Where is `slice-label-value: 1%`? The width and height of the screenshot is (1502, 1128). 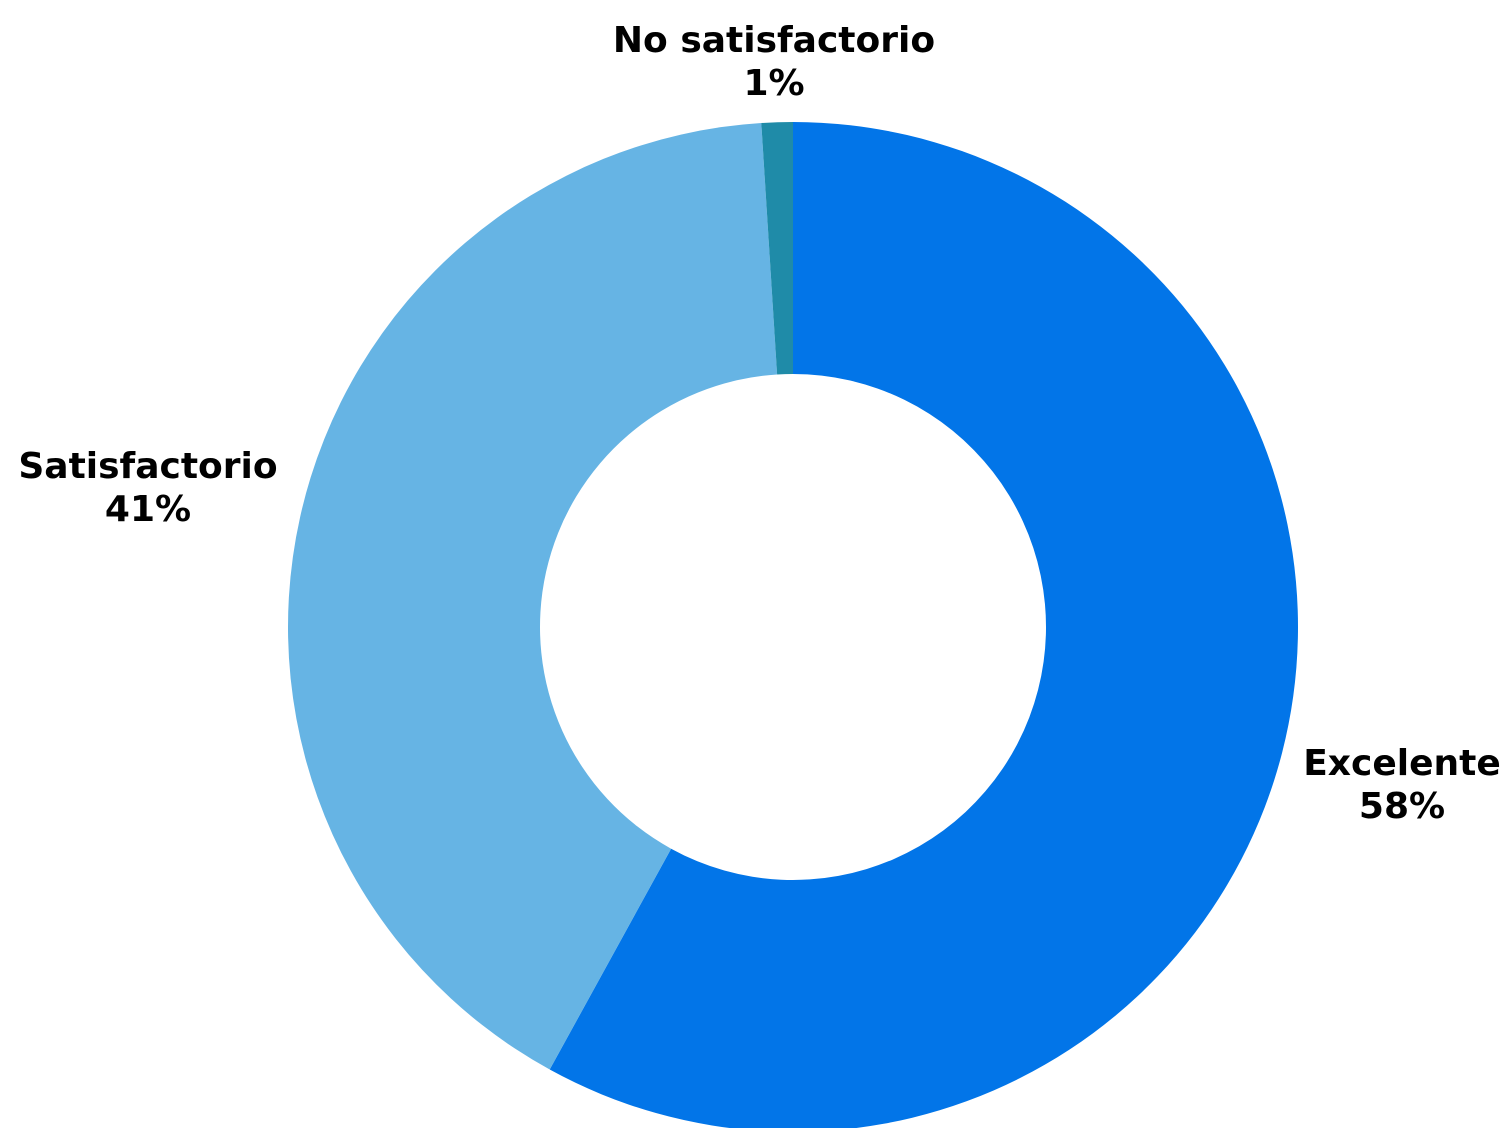
slice-label-value: 1% is located at coordinates (773, 83).